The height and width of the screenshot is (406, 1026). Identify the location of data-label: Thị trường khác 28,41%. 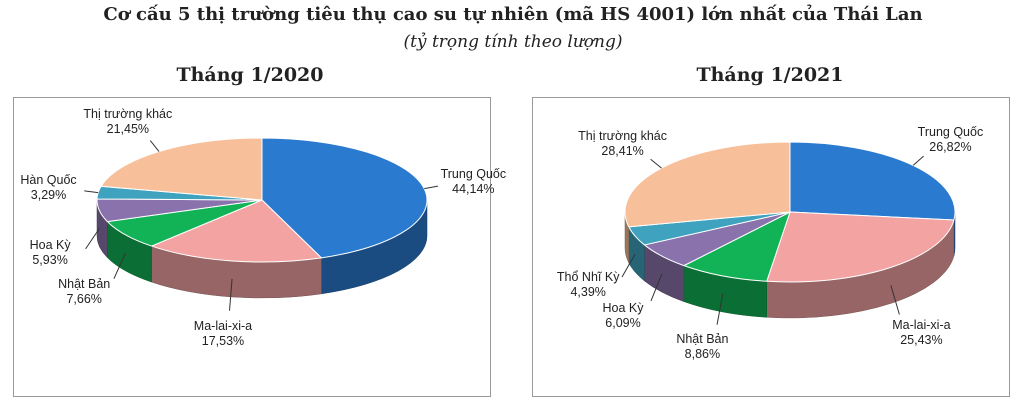
(623, 144).